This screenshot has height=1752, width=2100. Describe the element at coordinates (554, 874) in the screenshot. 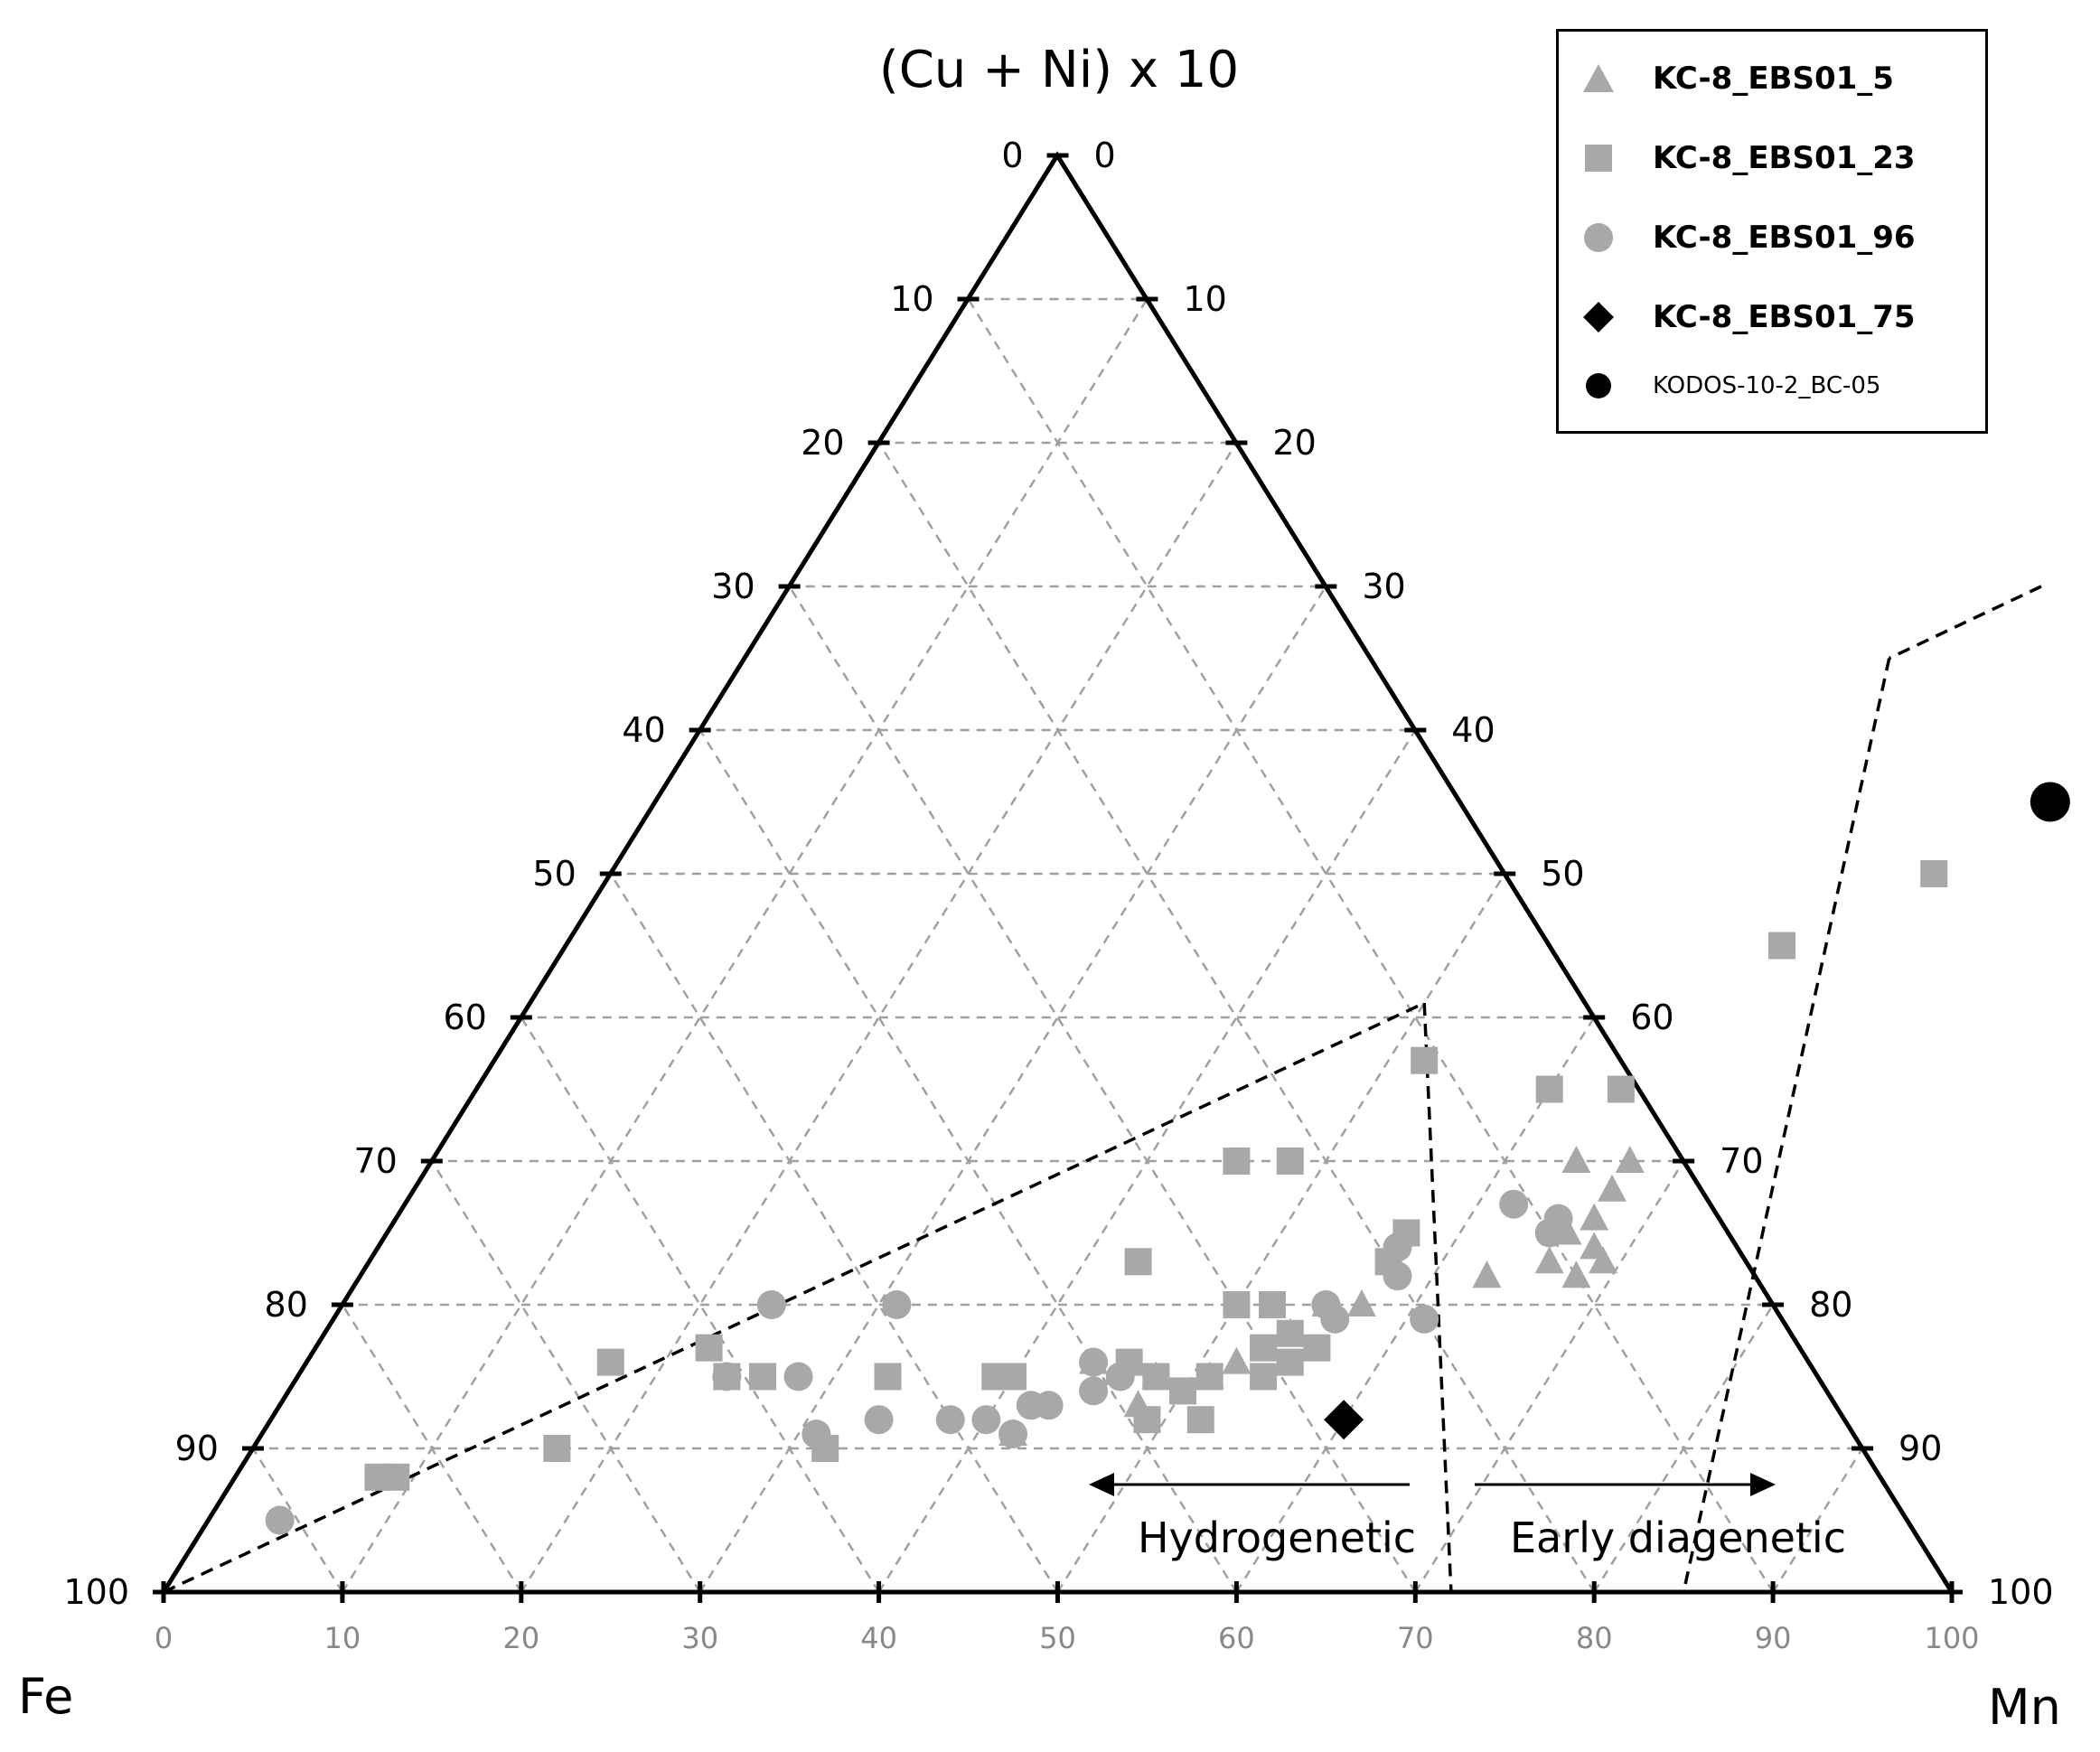

I see `left-tick-label: 50` at that location.